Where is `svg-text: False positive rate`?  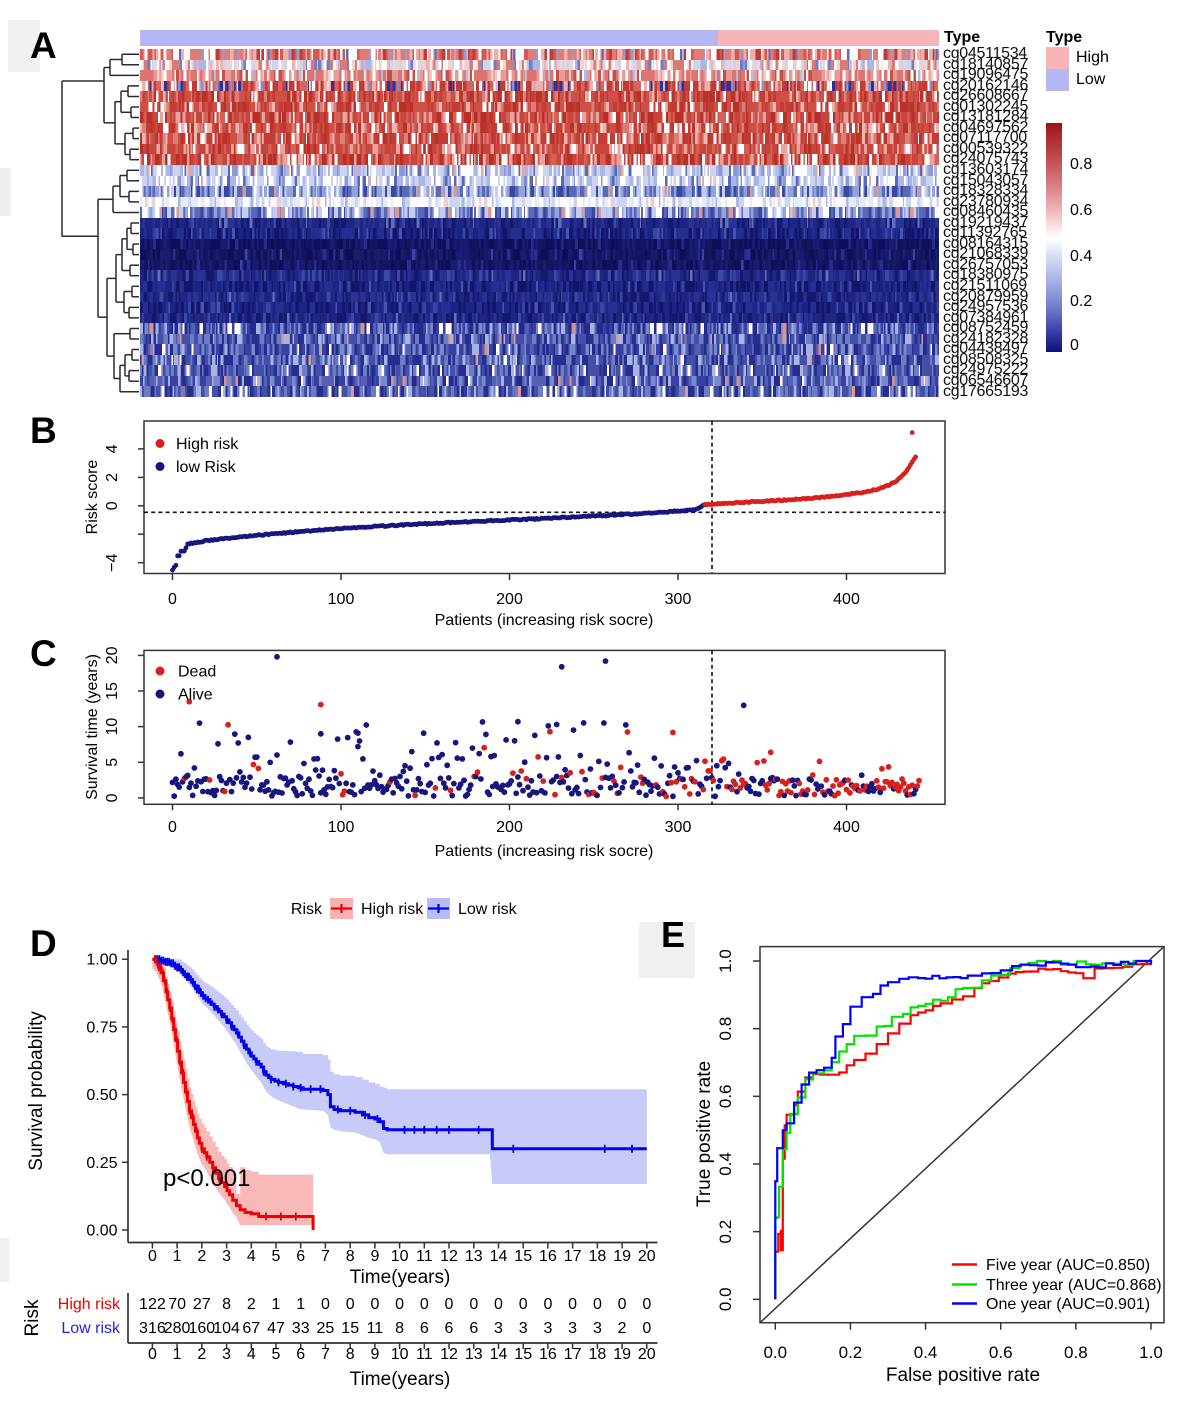 svg-text: False positive rate is located at coordinates (963, 1375).